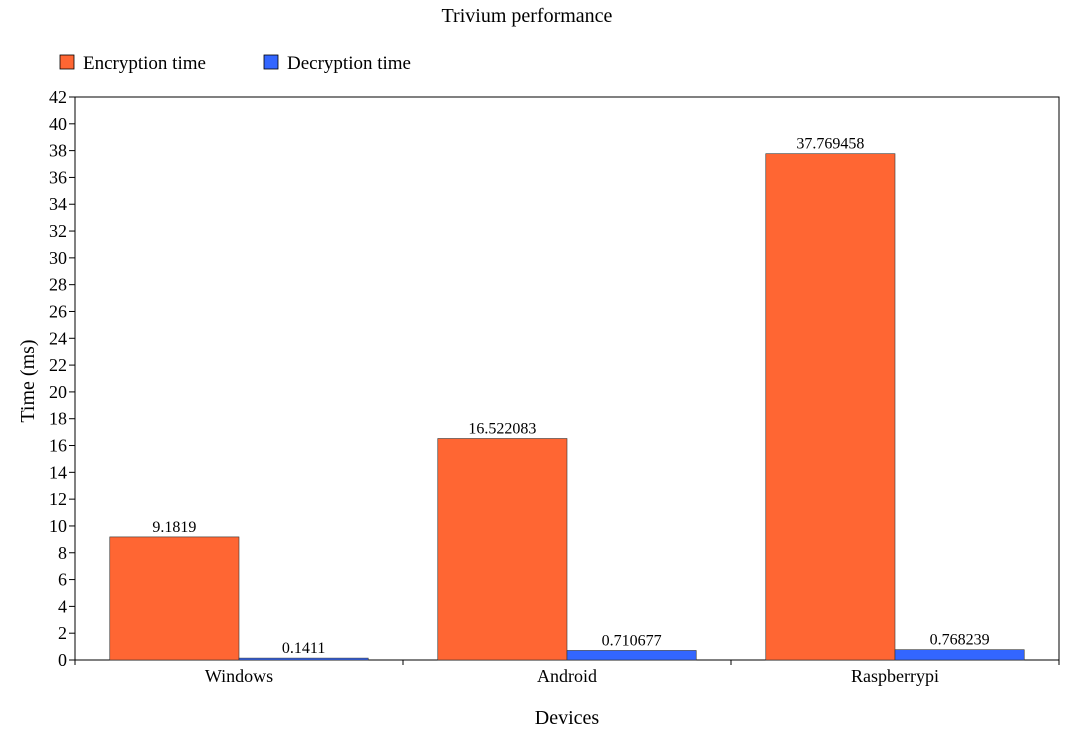 This screenshot has width=1074, height=737. What do you see at coordinates (62, 580) in the screenshot?
I see `y-tick-label: 6` at bounding box center [62, 580].